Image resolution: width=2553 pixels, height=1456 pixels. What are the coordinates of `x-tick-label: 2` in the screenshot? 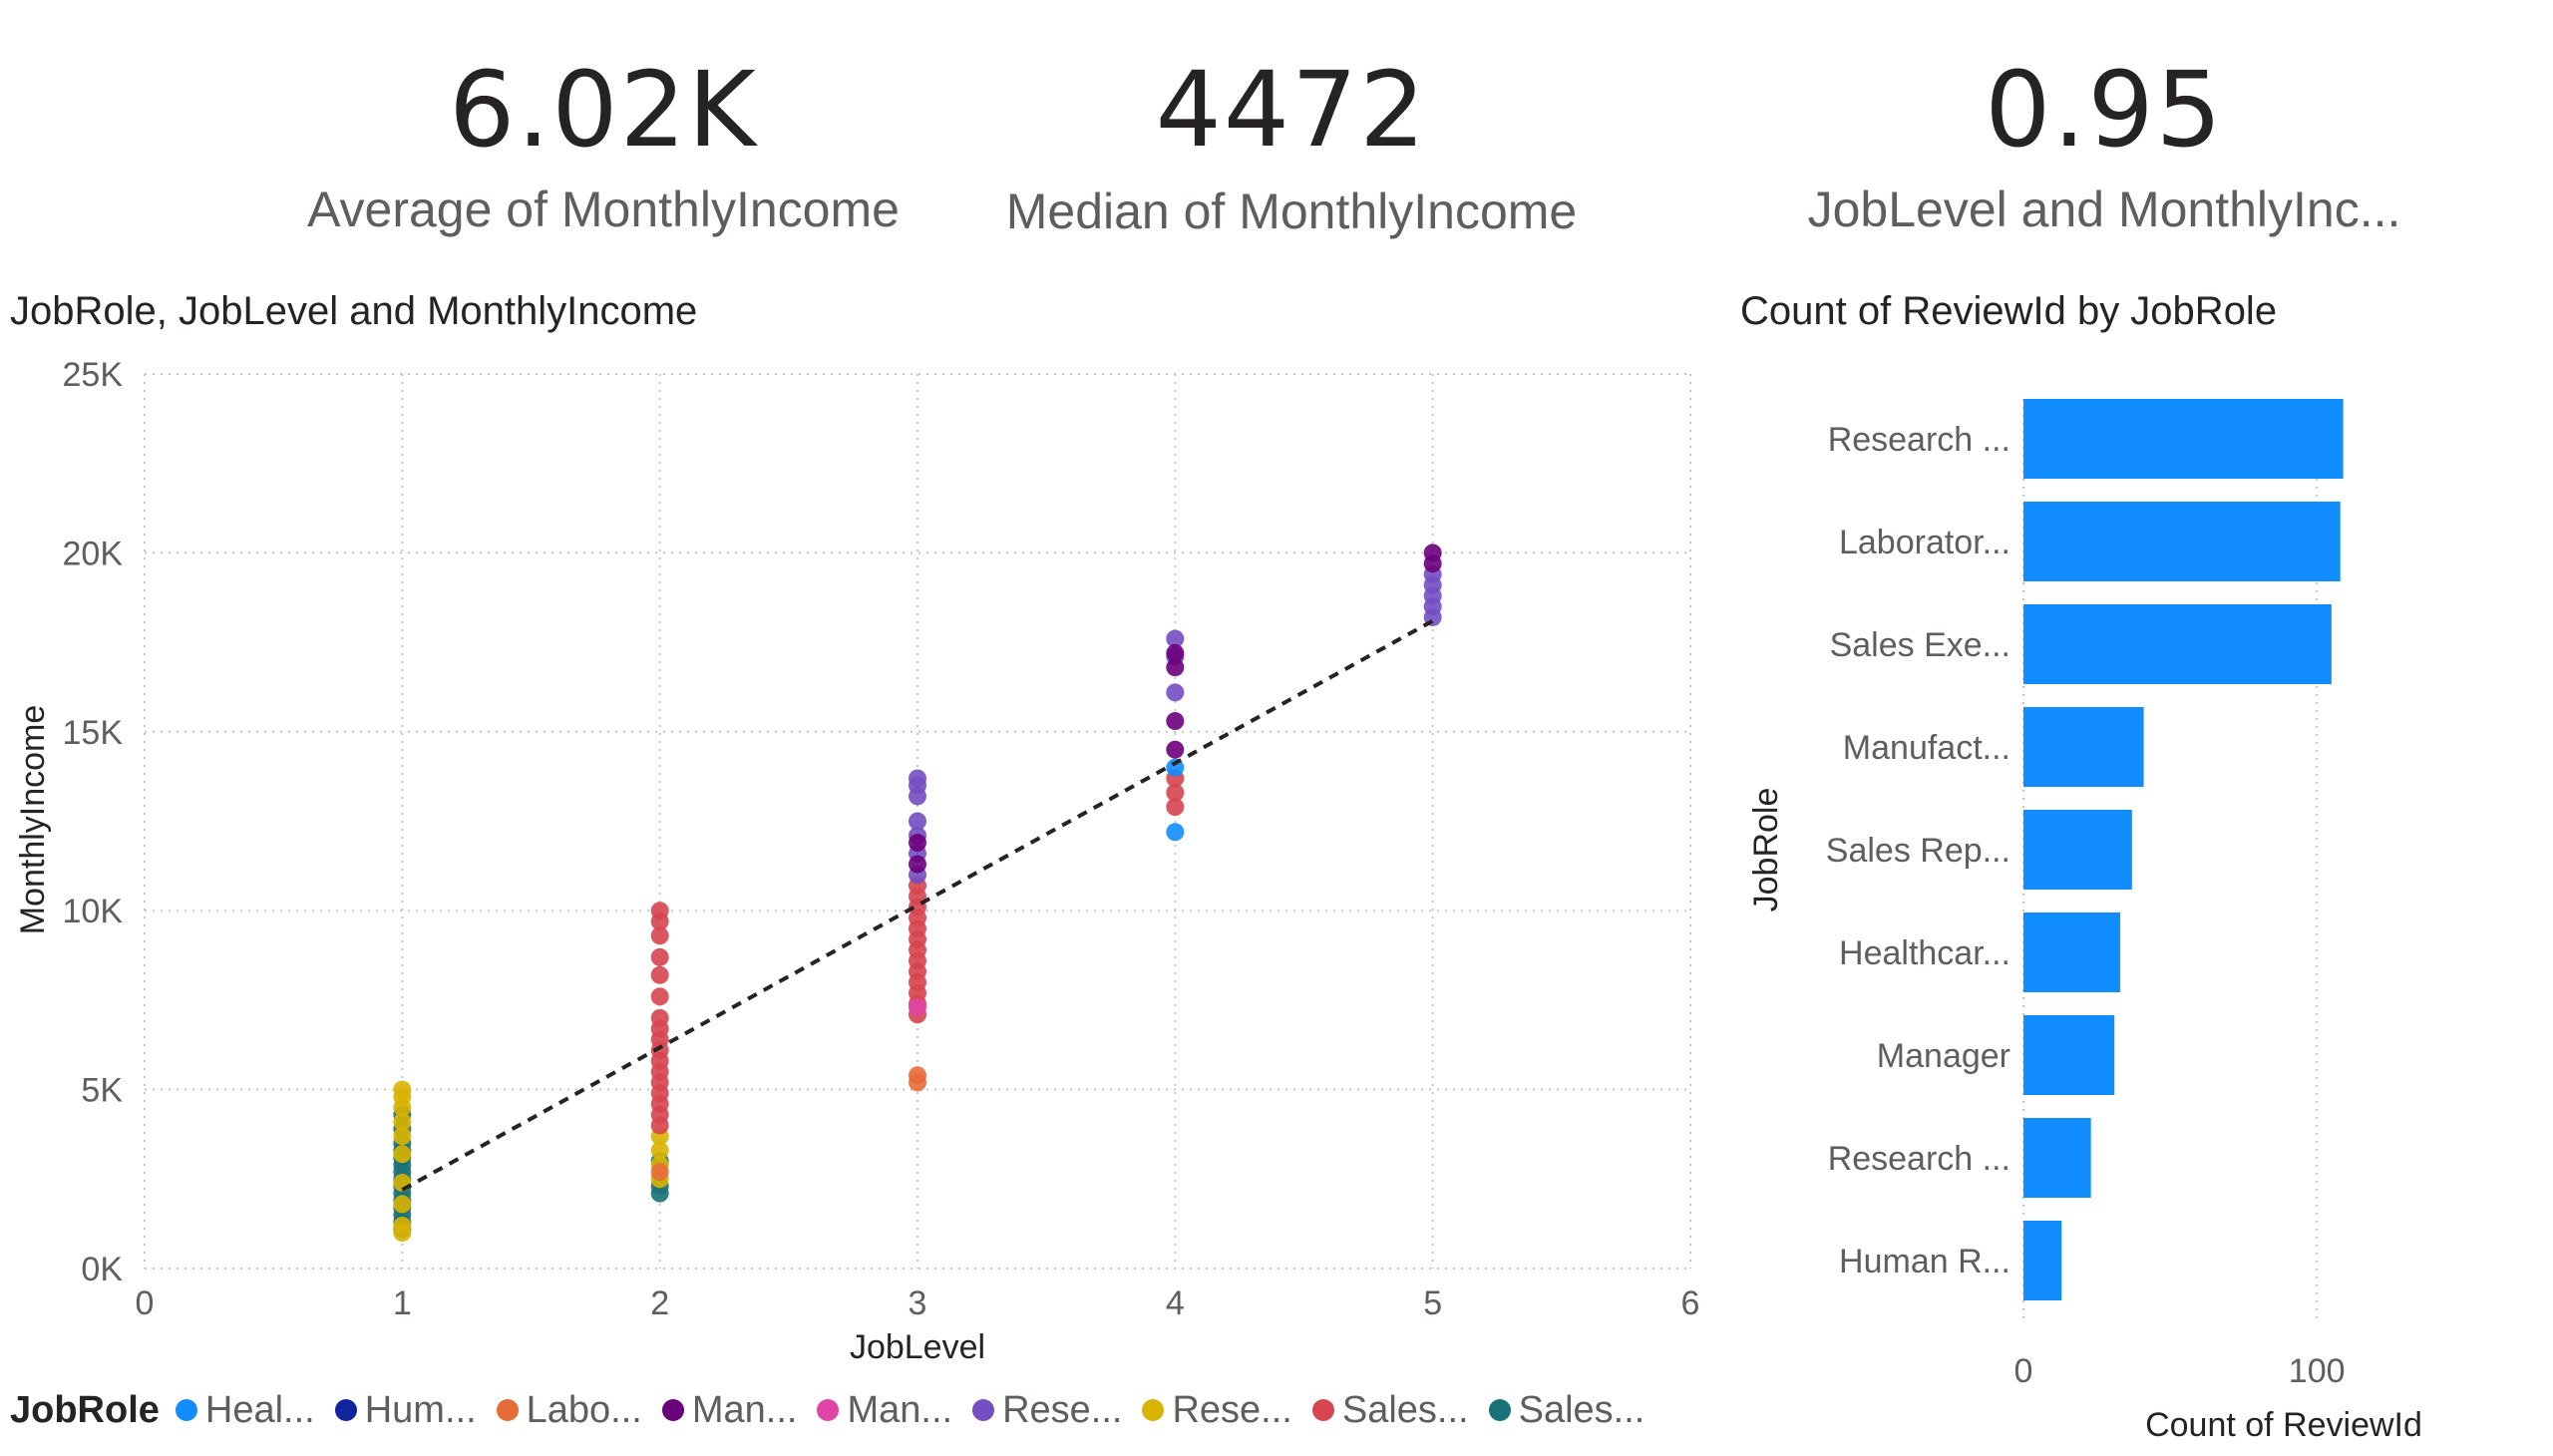 It's located at (659, 1303).